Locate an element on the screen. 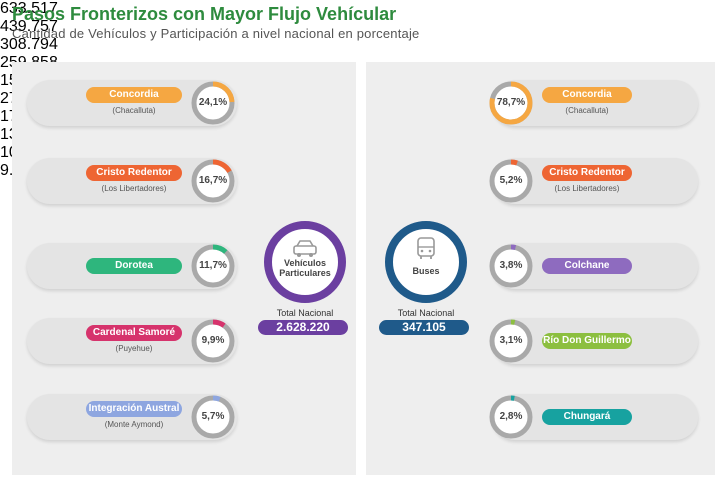  buses-row-4-donut-arc is located at coordinates (511, 341).